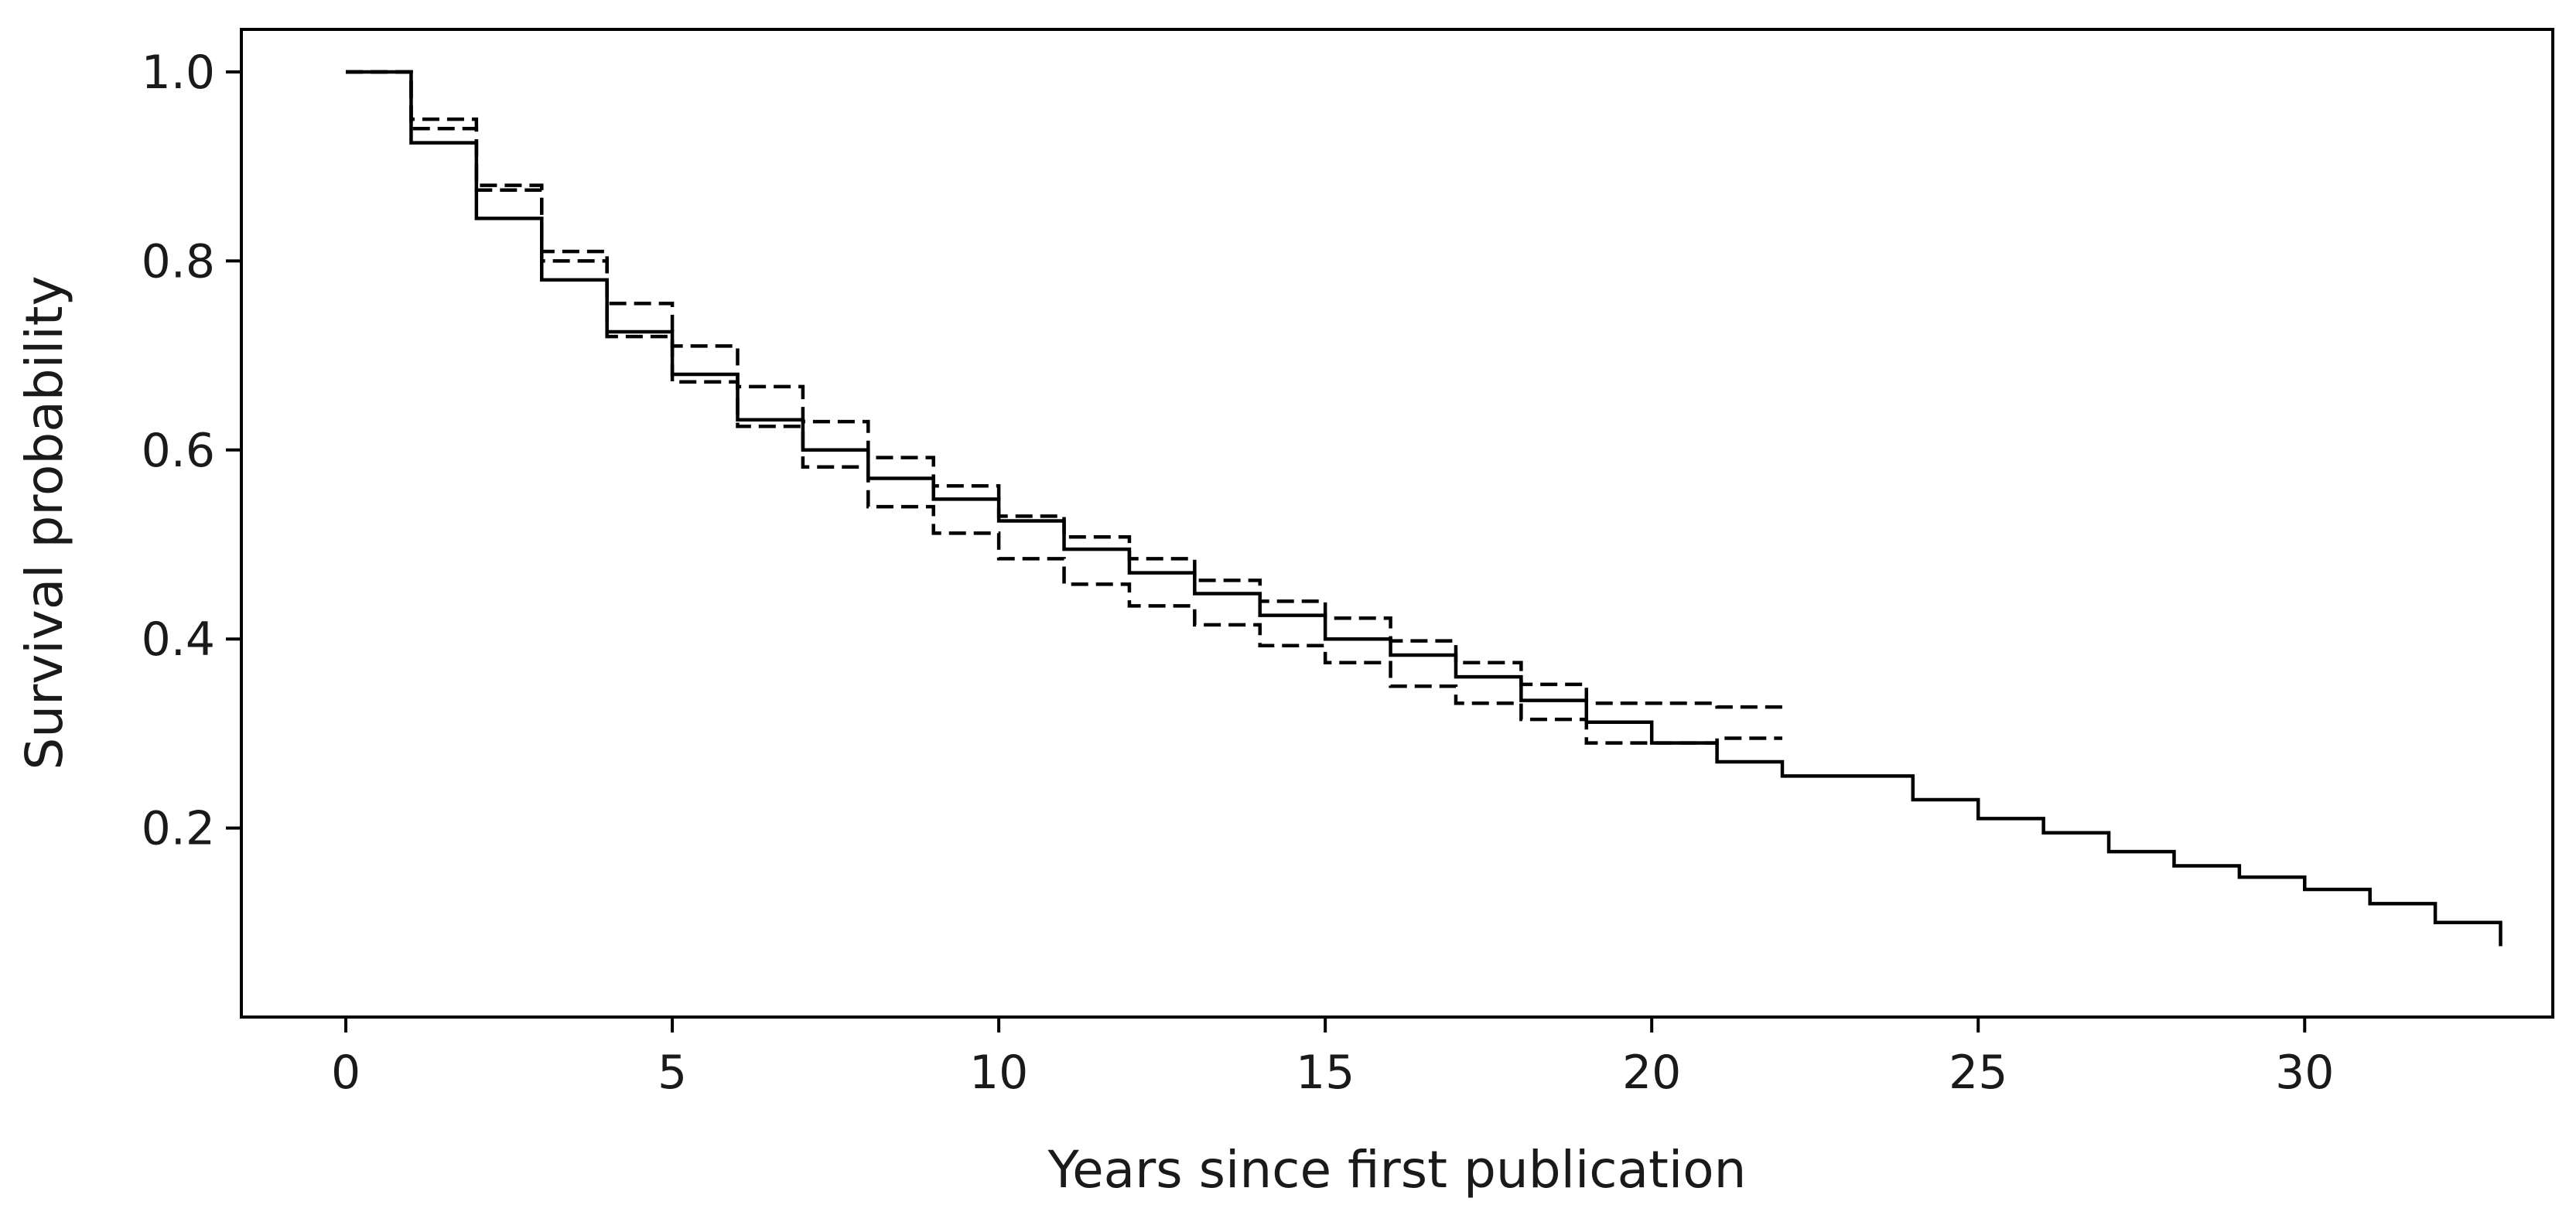  I want to click on x-tick-label: 5, so click(672, 1073).